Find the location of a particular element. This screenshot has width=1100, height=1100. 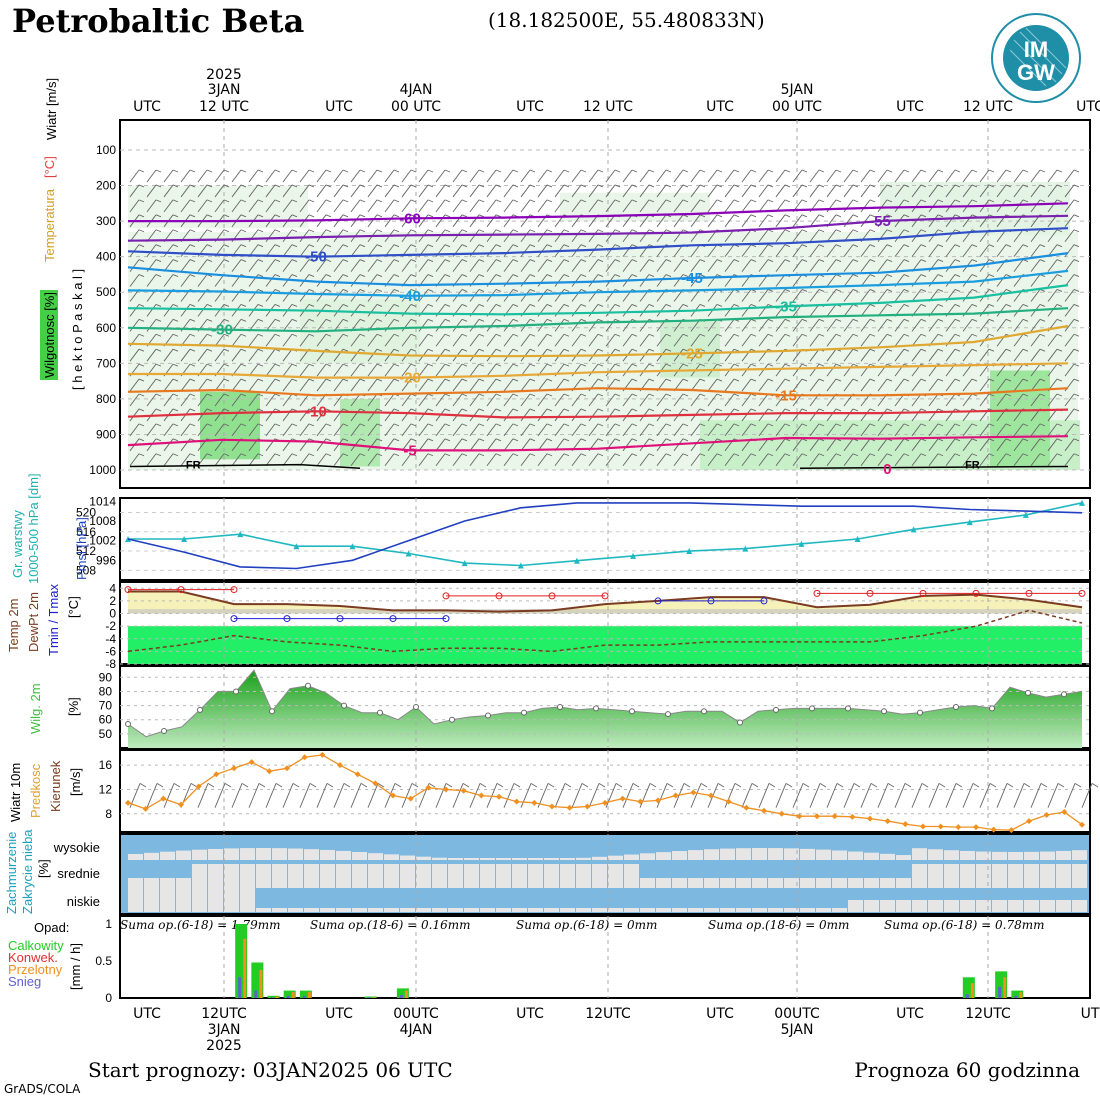

isotherm-label: -10 is located at coordinates (316, 411).